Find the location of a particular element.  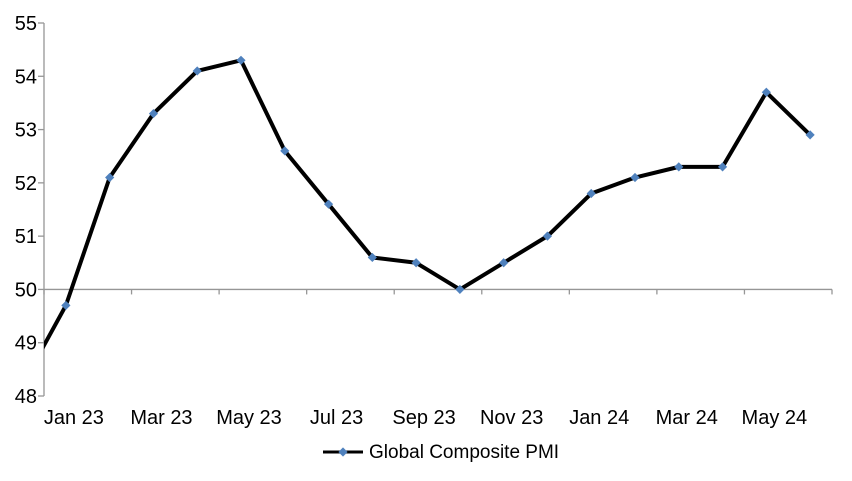

y-axis-tick-label: 54 is located at coordinates (26, 77).